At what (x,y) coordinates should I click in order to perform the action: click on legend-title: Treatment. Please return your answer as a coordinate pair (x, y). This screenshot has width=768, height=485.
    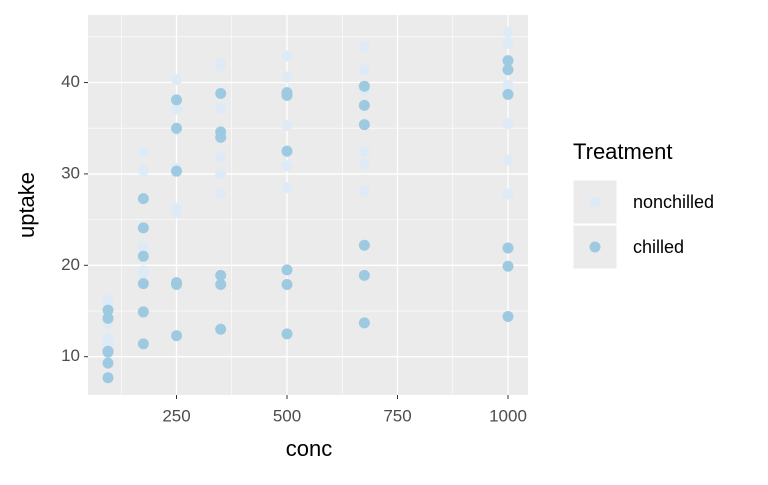
    Looking at the image, I should click on (622, 151).